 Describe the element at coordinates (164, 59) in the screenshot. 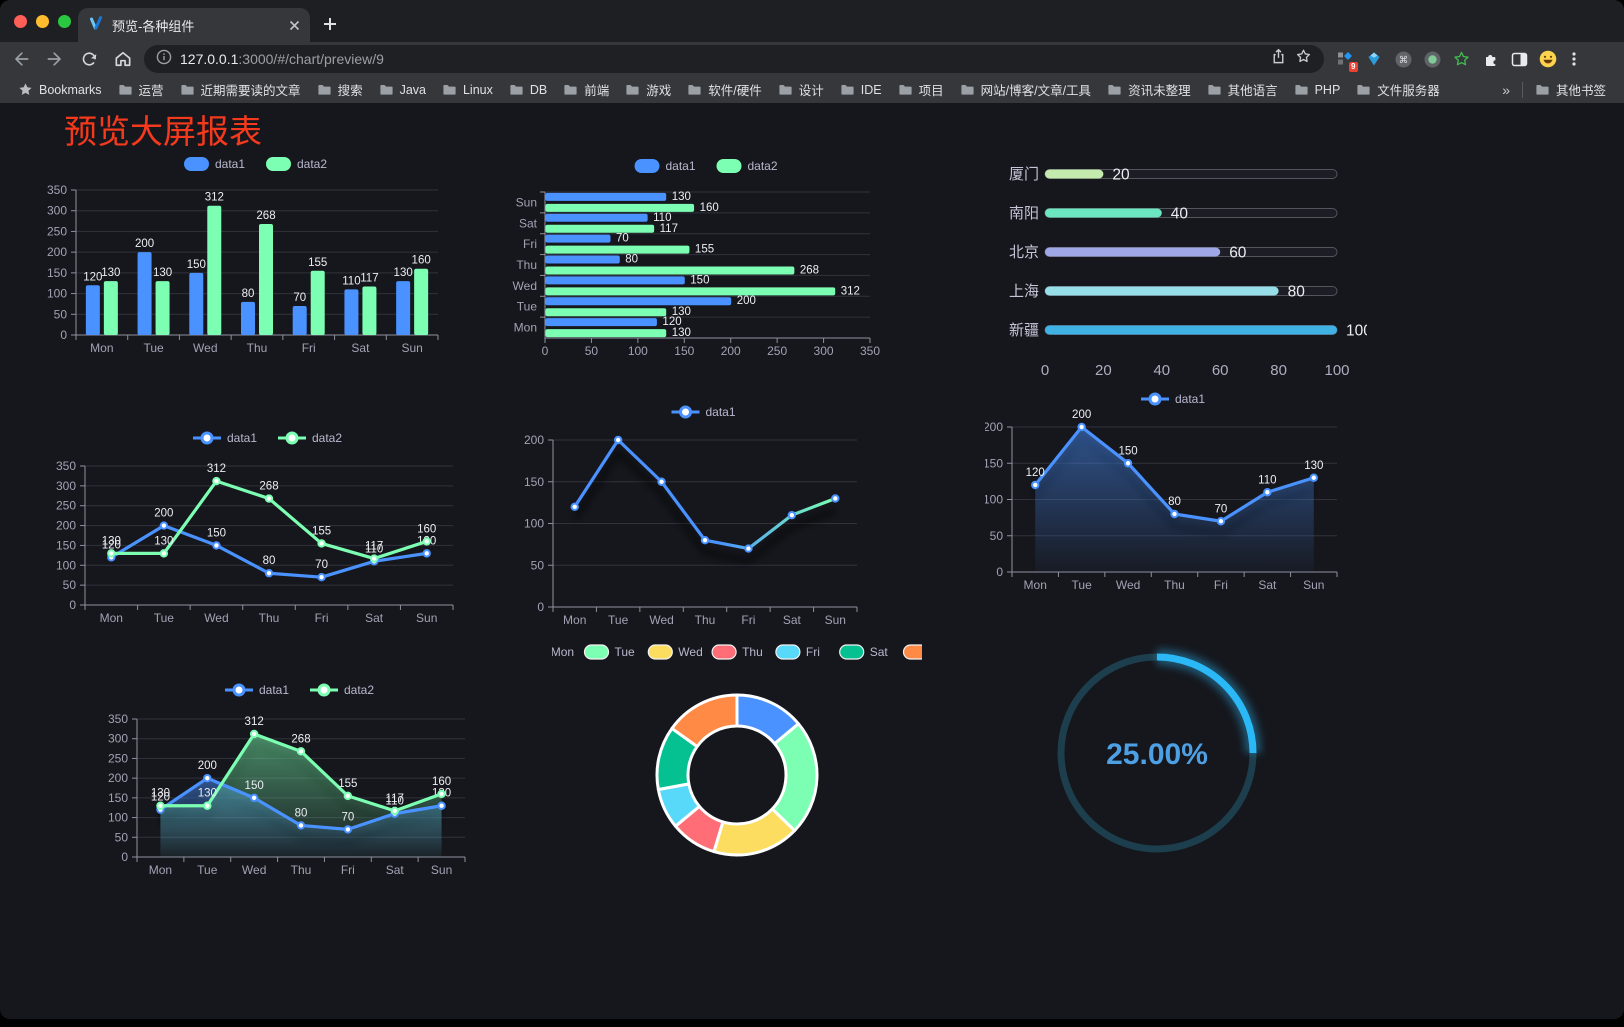

I see `site-info-icon` at that location.